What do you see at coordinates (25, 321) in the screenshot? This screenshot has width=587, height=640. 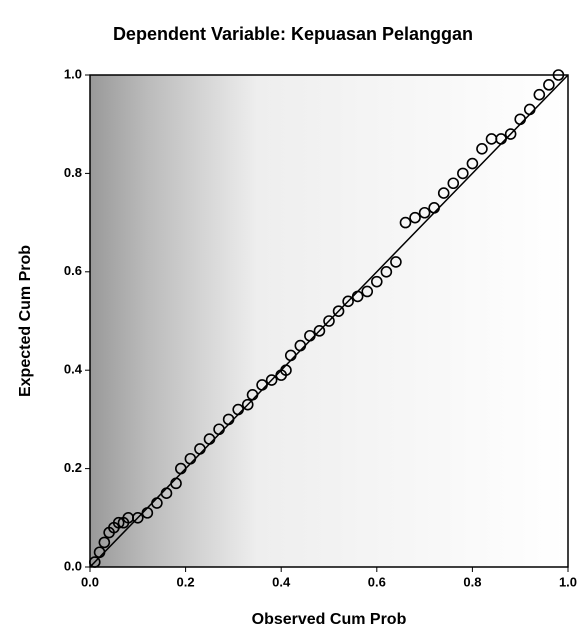 I see `y-axis-label: Expected Cum Prob` at bounding box center [25, 321].